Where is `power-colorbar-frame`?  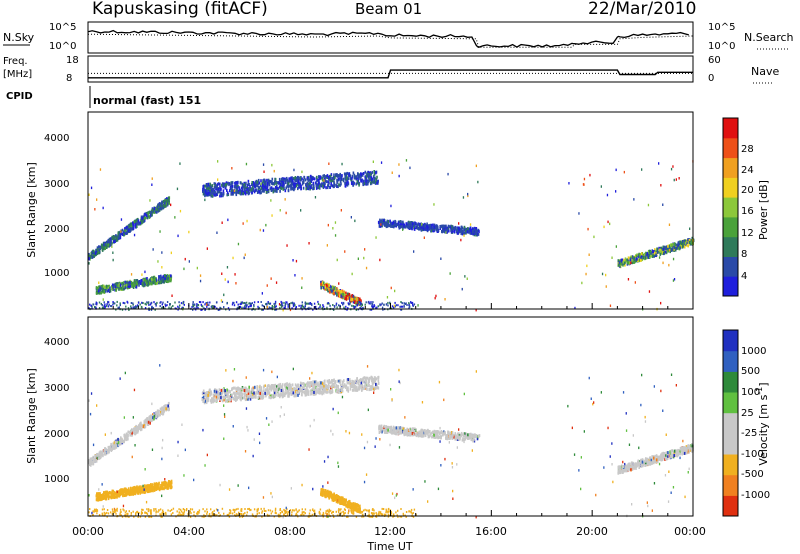
power-colorbar-frame is located at coordinates (730, 207).